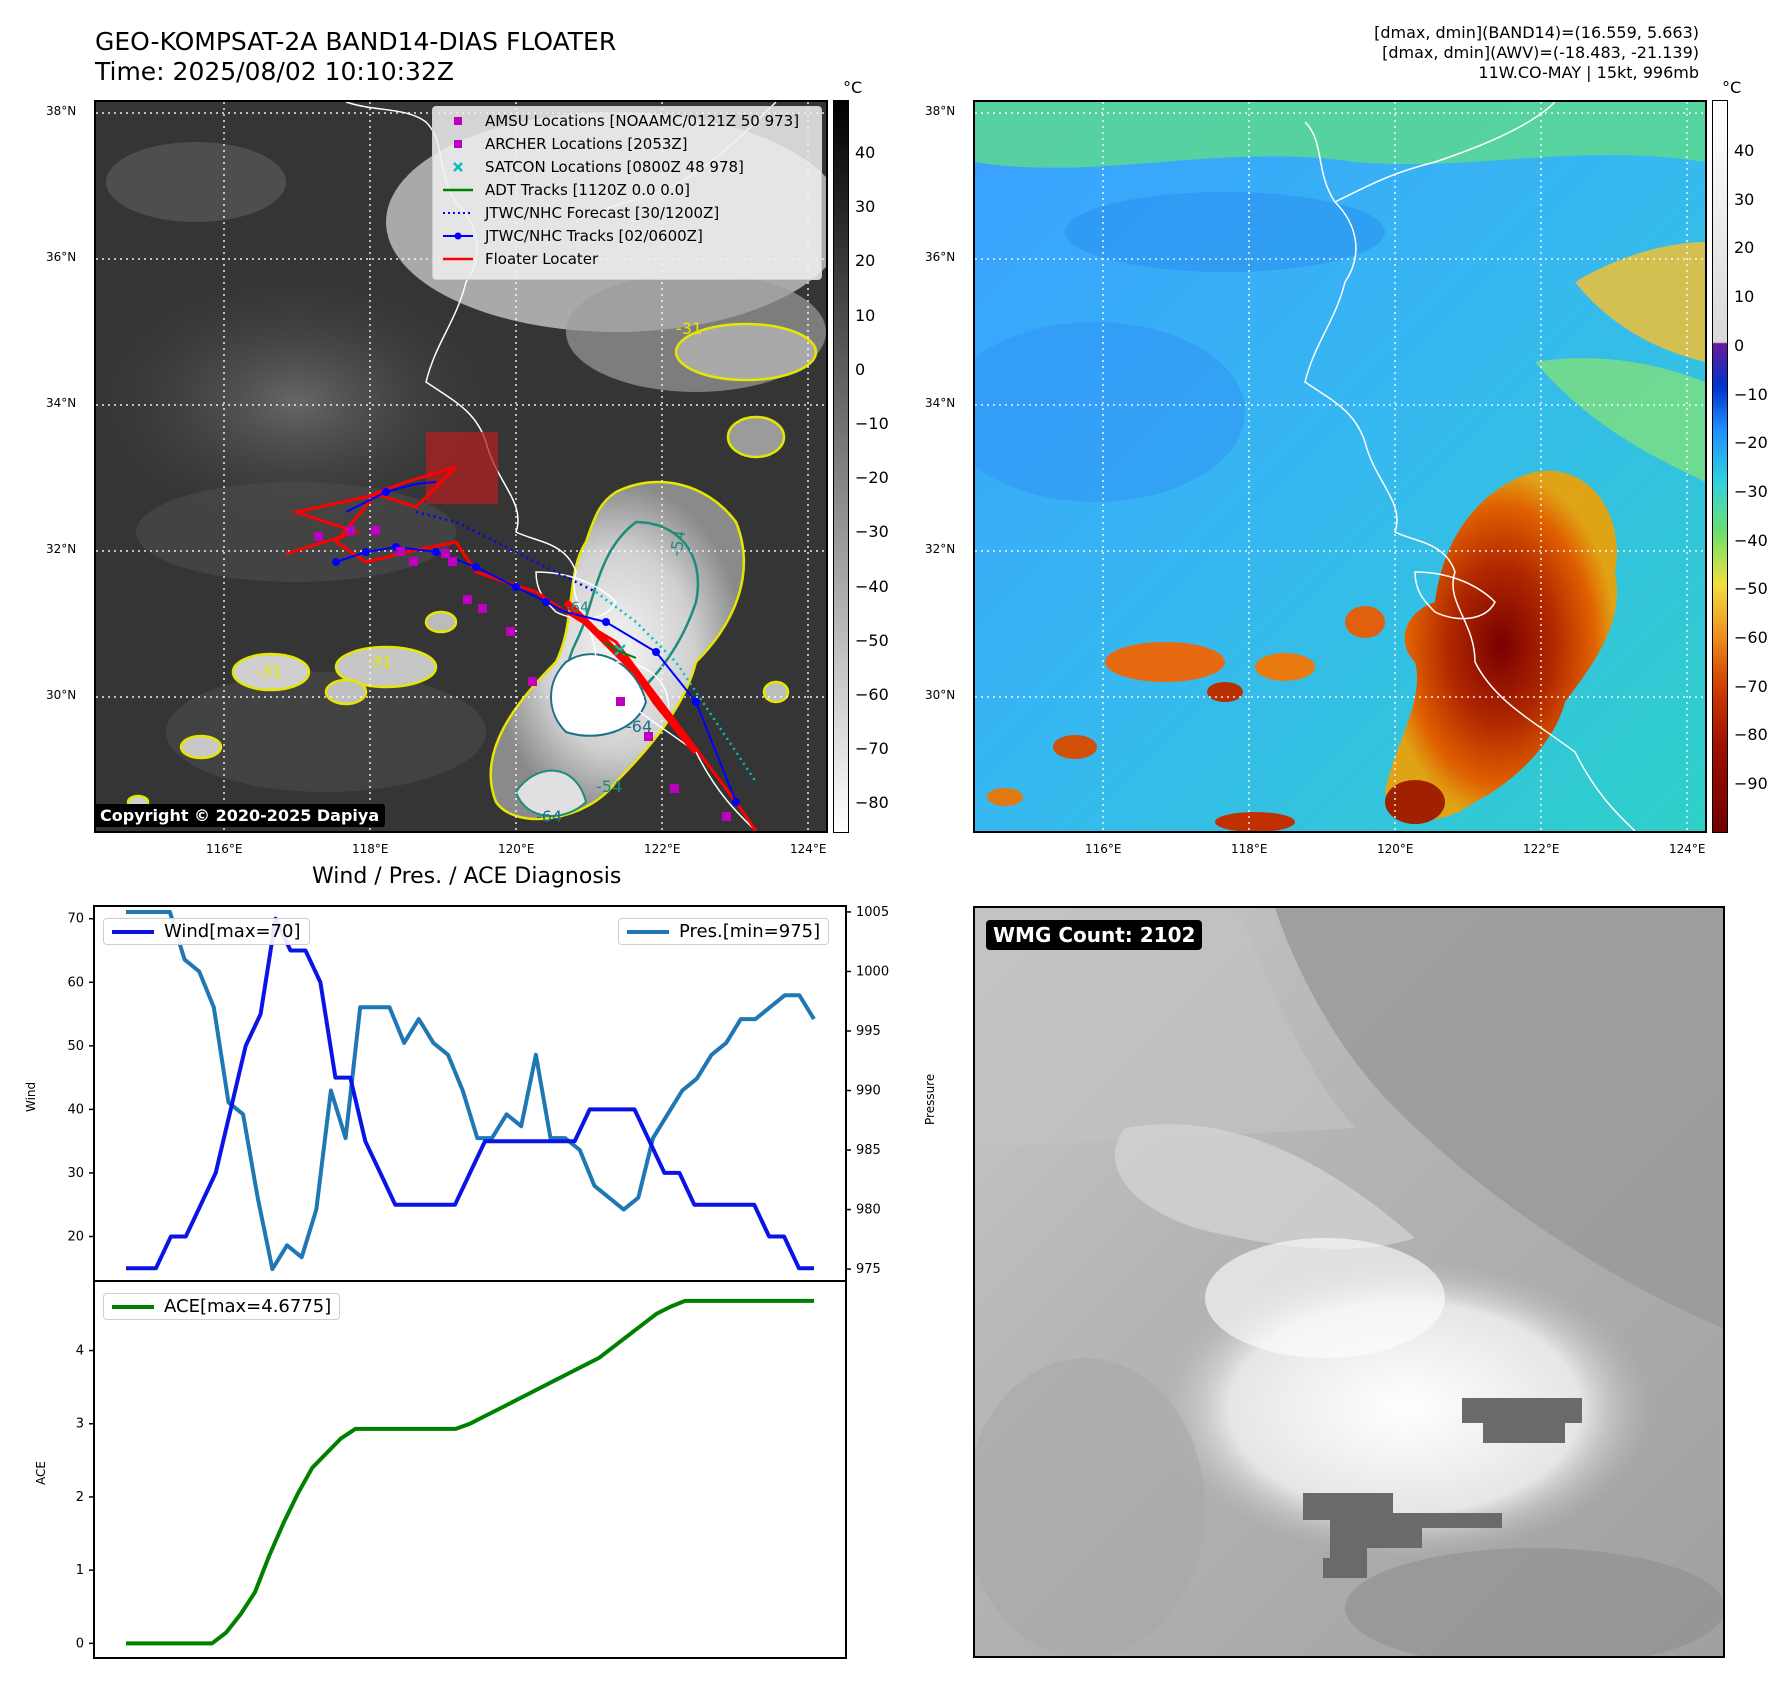  What do you see at coordinates (865, 207) in the screenshot?
I see `colorbar-tick: 30` at bounding box center [865, 207].